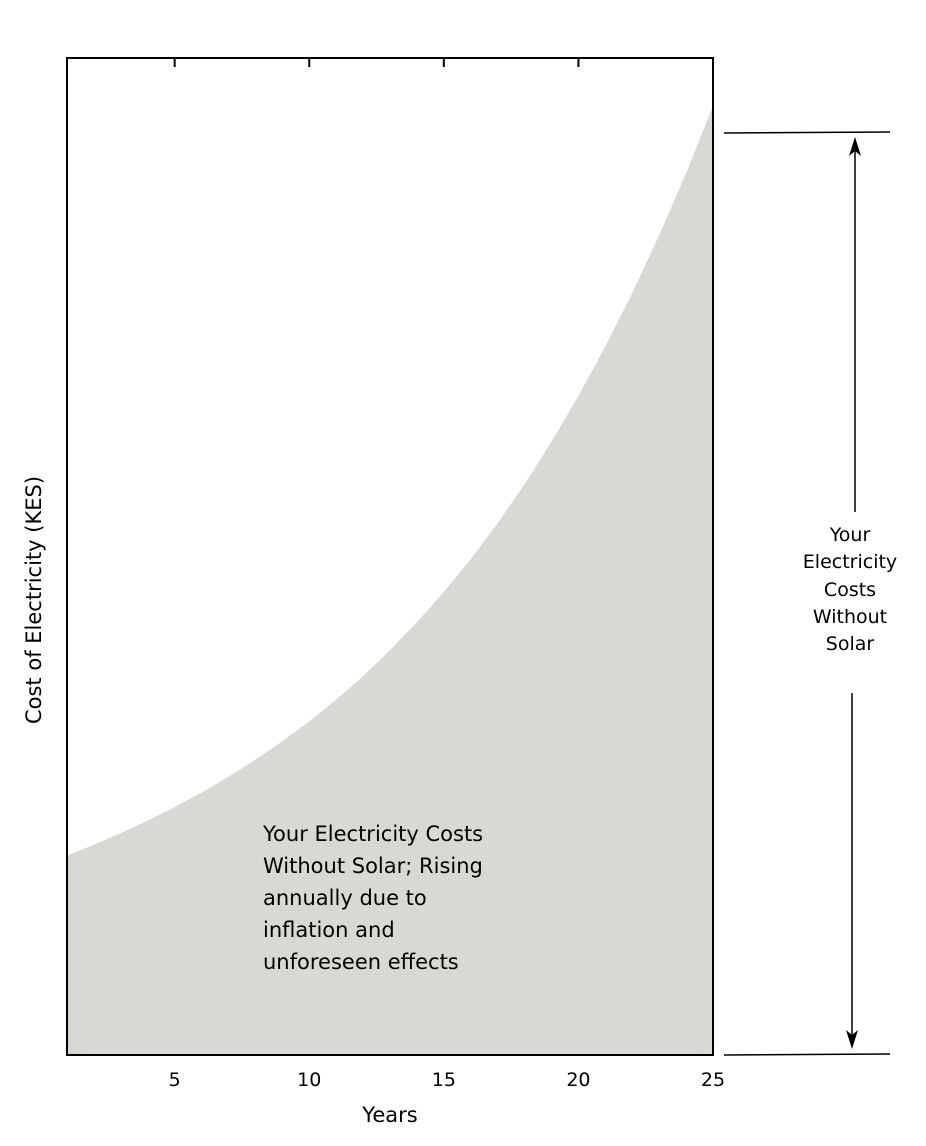 The image size is (926, 1146). I want to click on side-annotation-line: Solar, so click(850, 644).